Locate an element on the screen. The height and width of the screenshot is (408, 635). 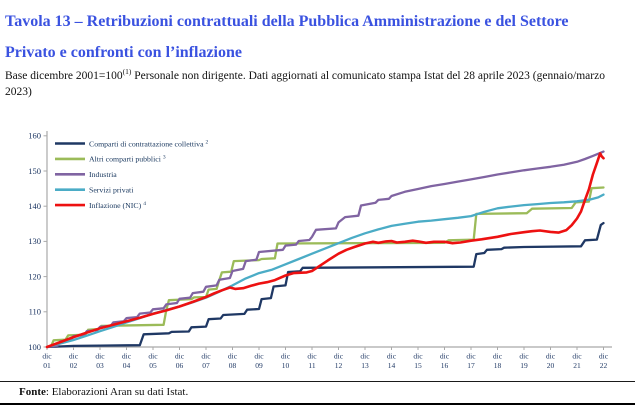
source-note: Fonte: Elaborazioni Aran su dati Istat. is located at coordinates (103, 392).